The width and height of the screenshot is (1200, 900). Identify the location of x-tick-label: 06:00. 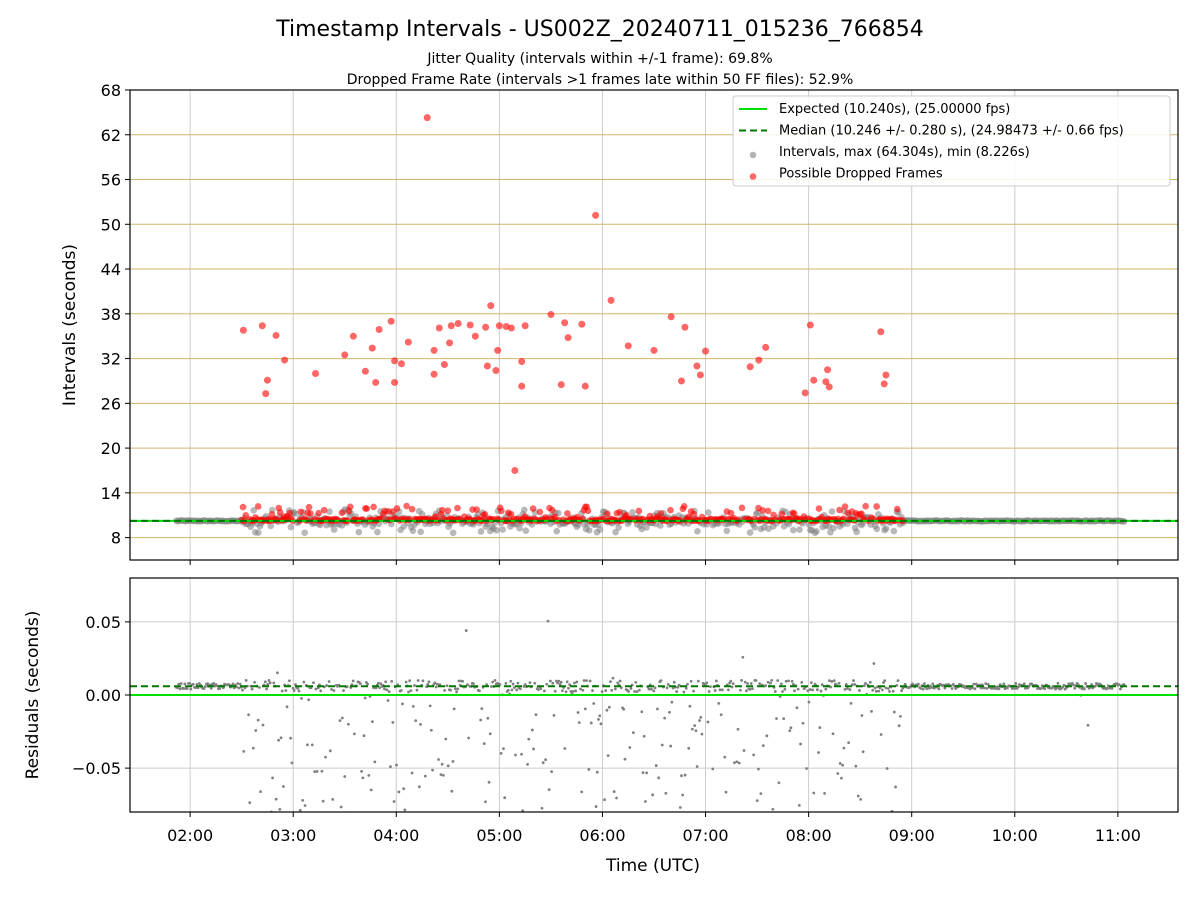
(602, 835).